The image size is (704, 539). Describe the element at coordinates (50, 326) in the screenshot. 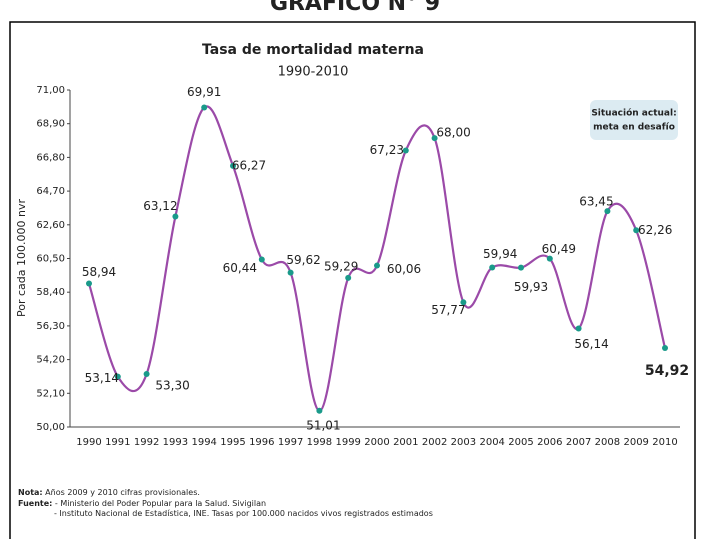

I see `y-tick-label: 56,30` at that location.